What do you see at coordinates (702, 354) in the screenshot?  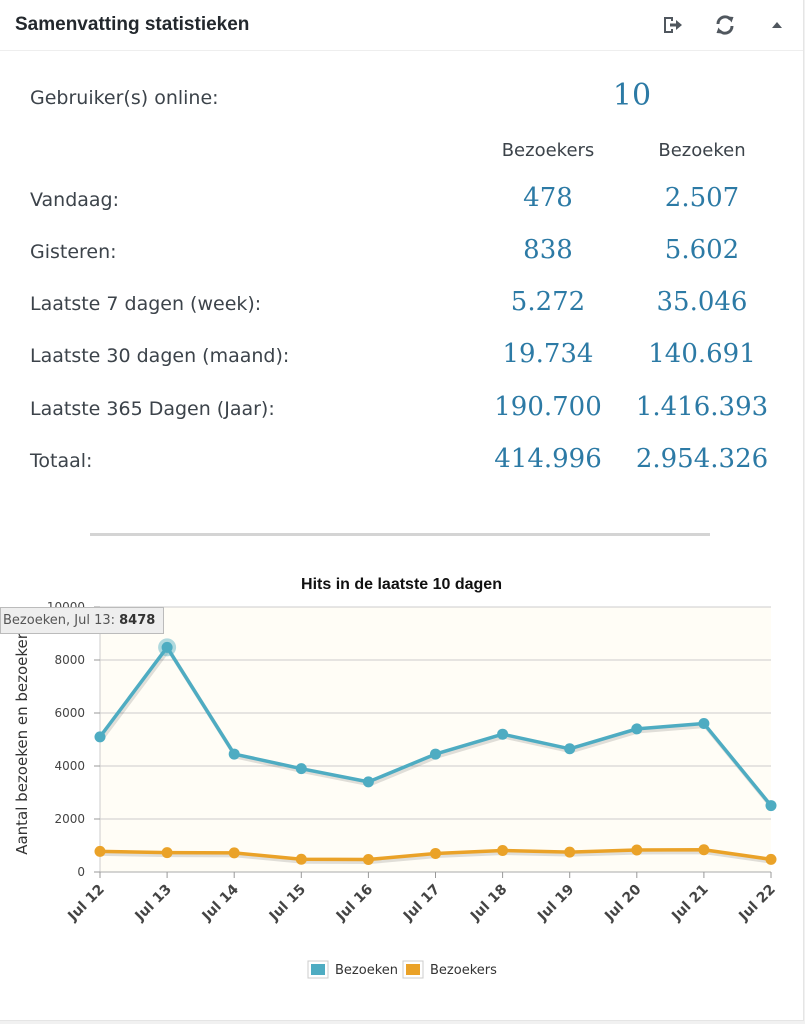 I see `month-visits: 140.691` at bounding box center [702, 354].